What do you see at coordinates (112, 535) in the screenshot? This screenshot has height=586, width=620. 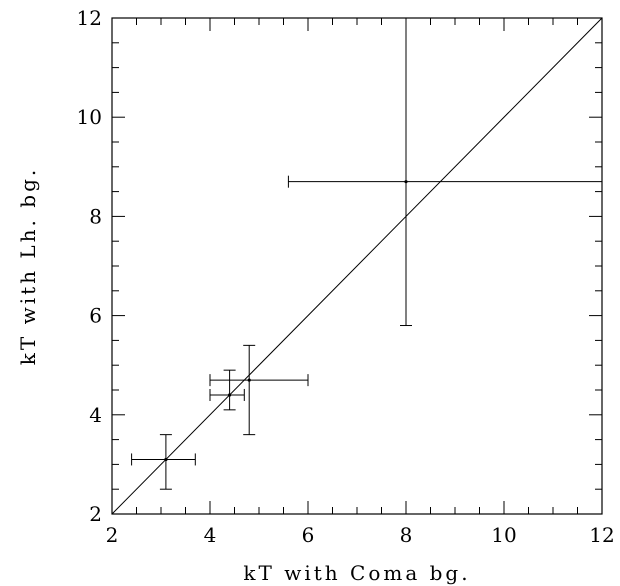 I see `x-tick-label: 2` at bounding box center [112, 535].